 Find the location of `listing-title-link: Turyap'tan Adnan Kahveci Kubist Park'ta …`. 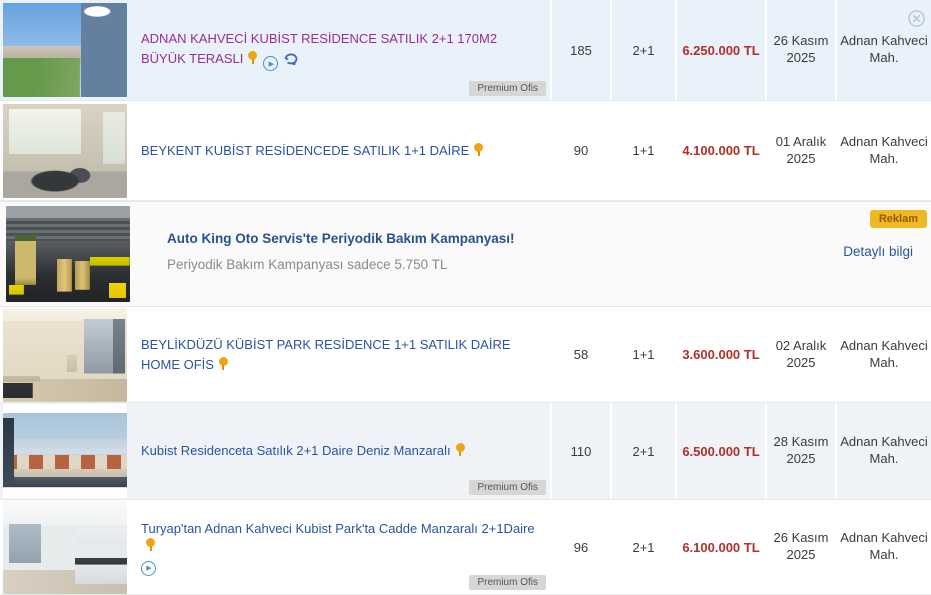

listing-title-link: Turyap'tan Adnan Kahveci Kubist Park'ta … is located at coordinates (338, 528).